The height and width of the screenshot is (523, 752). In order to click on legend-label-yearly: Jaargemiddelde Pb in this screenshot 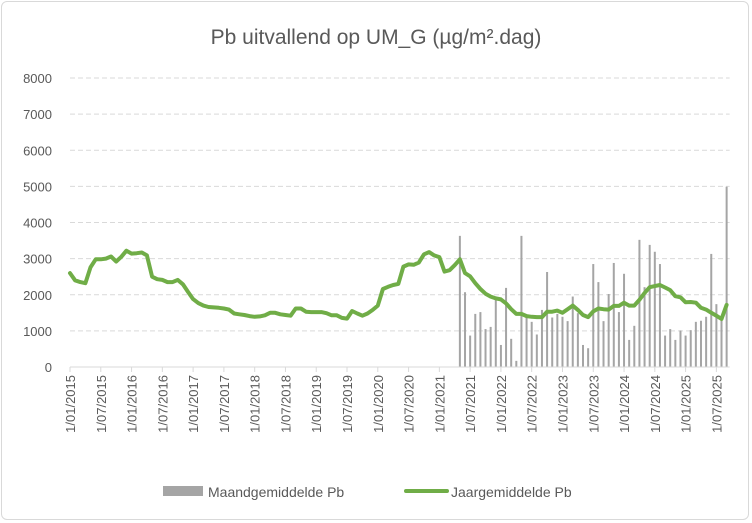, I will do `click(511, 492)`.